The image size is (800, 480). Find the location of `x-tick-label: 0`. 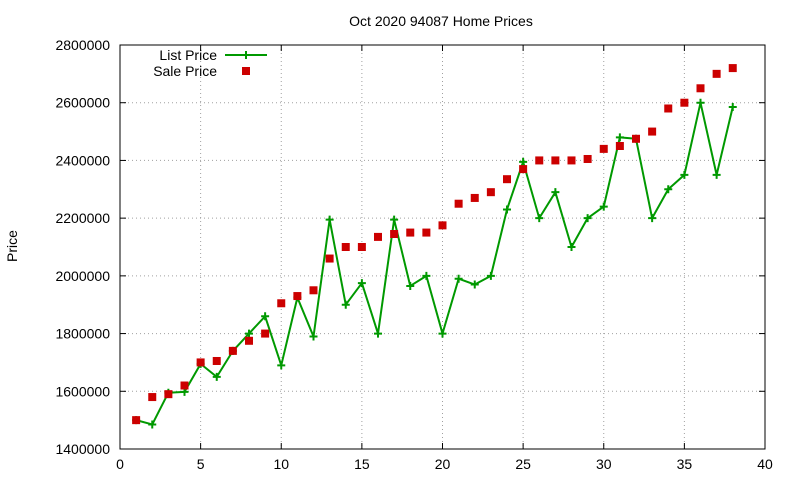

x-tick-label: 0 is located at coordinates (120, 464).